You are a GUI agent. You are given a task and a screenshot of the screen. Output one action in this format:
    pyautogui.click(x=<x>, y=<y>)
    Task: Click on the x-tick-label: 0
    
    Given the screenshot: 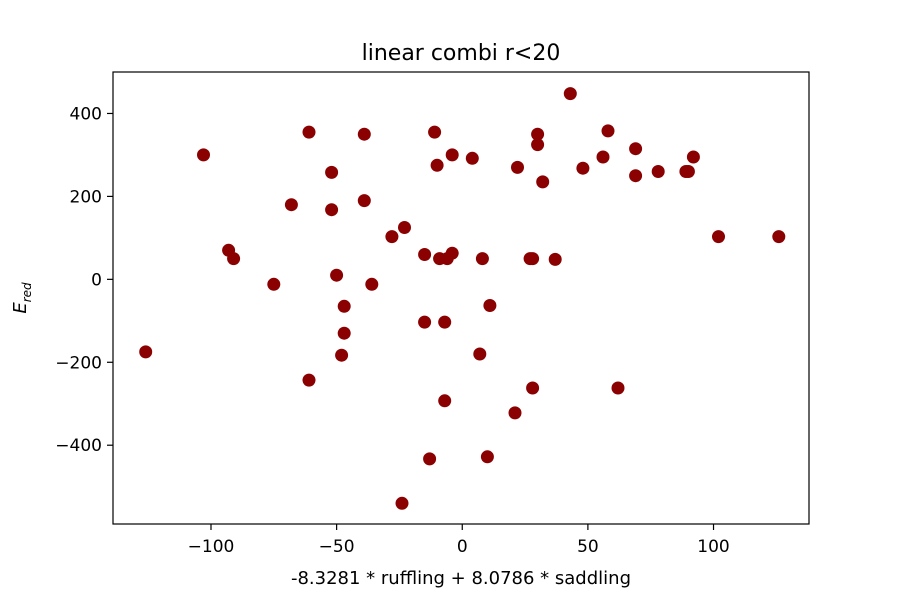 What is the action you would take?
    pyautogui.click(x=462, y=547)
    